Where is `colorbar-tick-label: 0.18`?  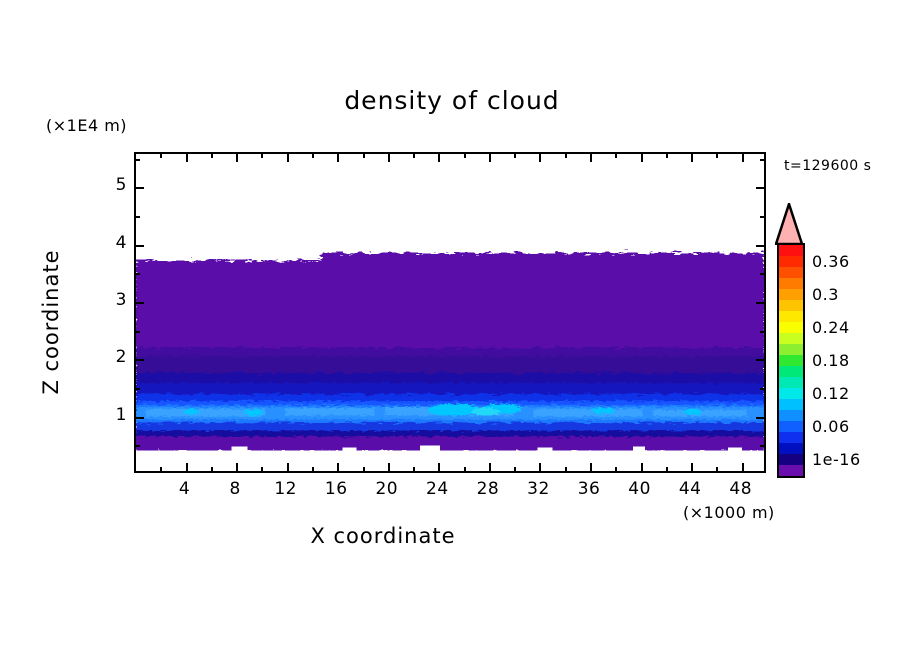
colorbar-tick-label: 0.18 is located at coordinates (831, 360).